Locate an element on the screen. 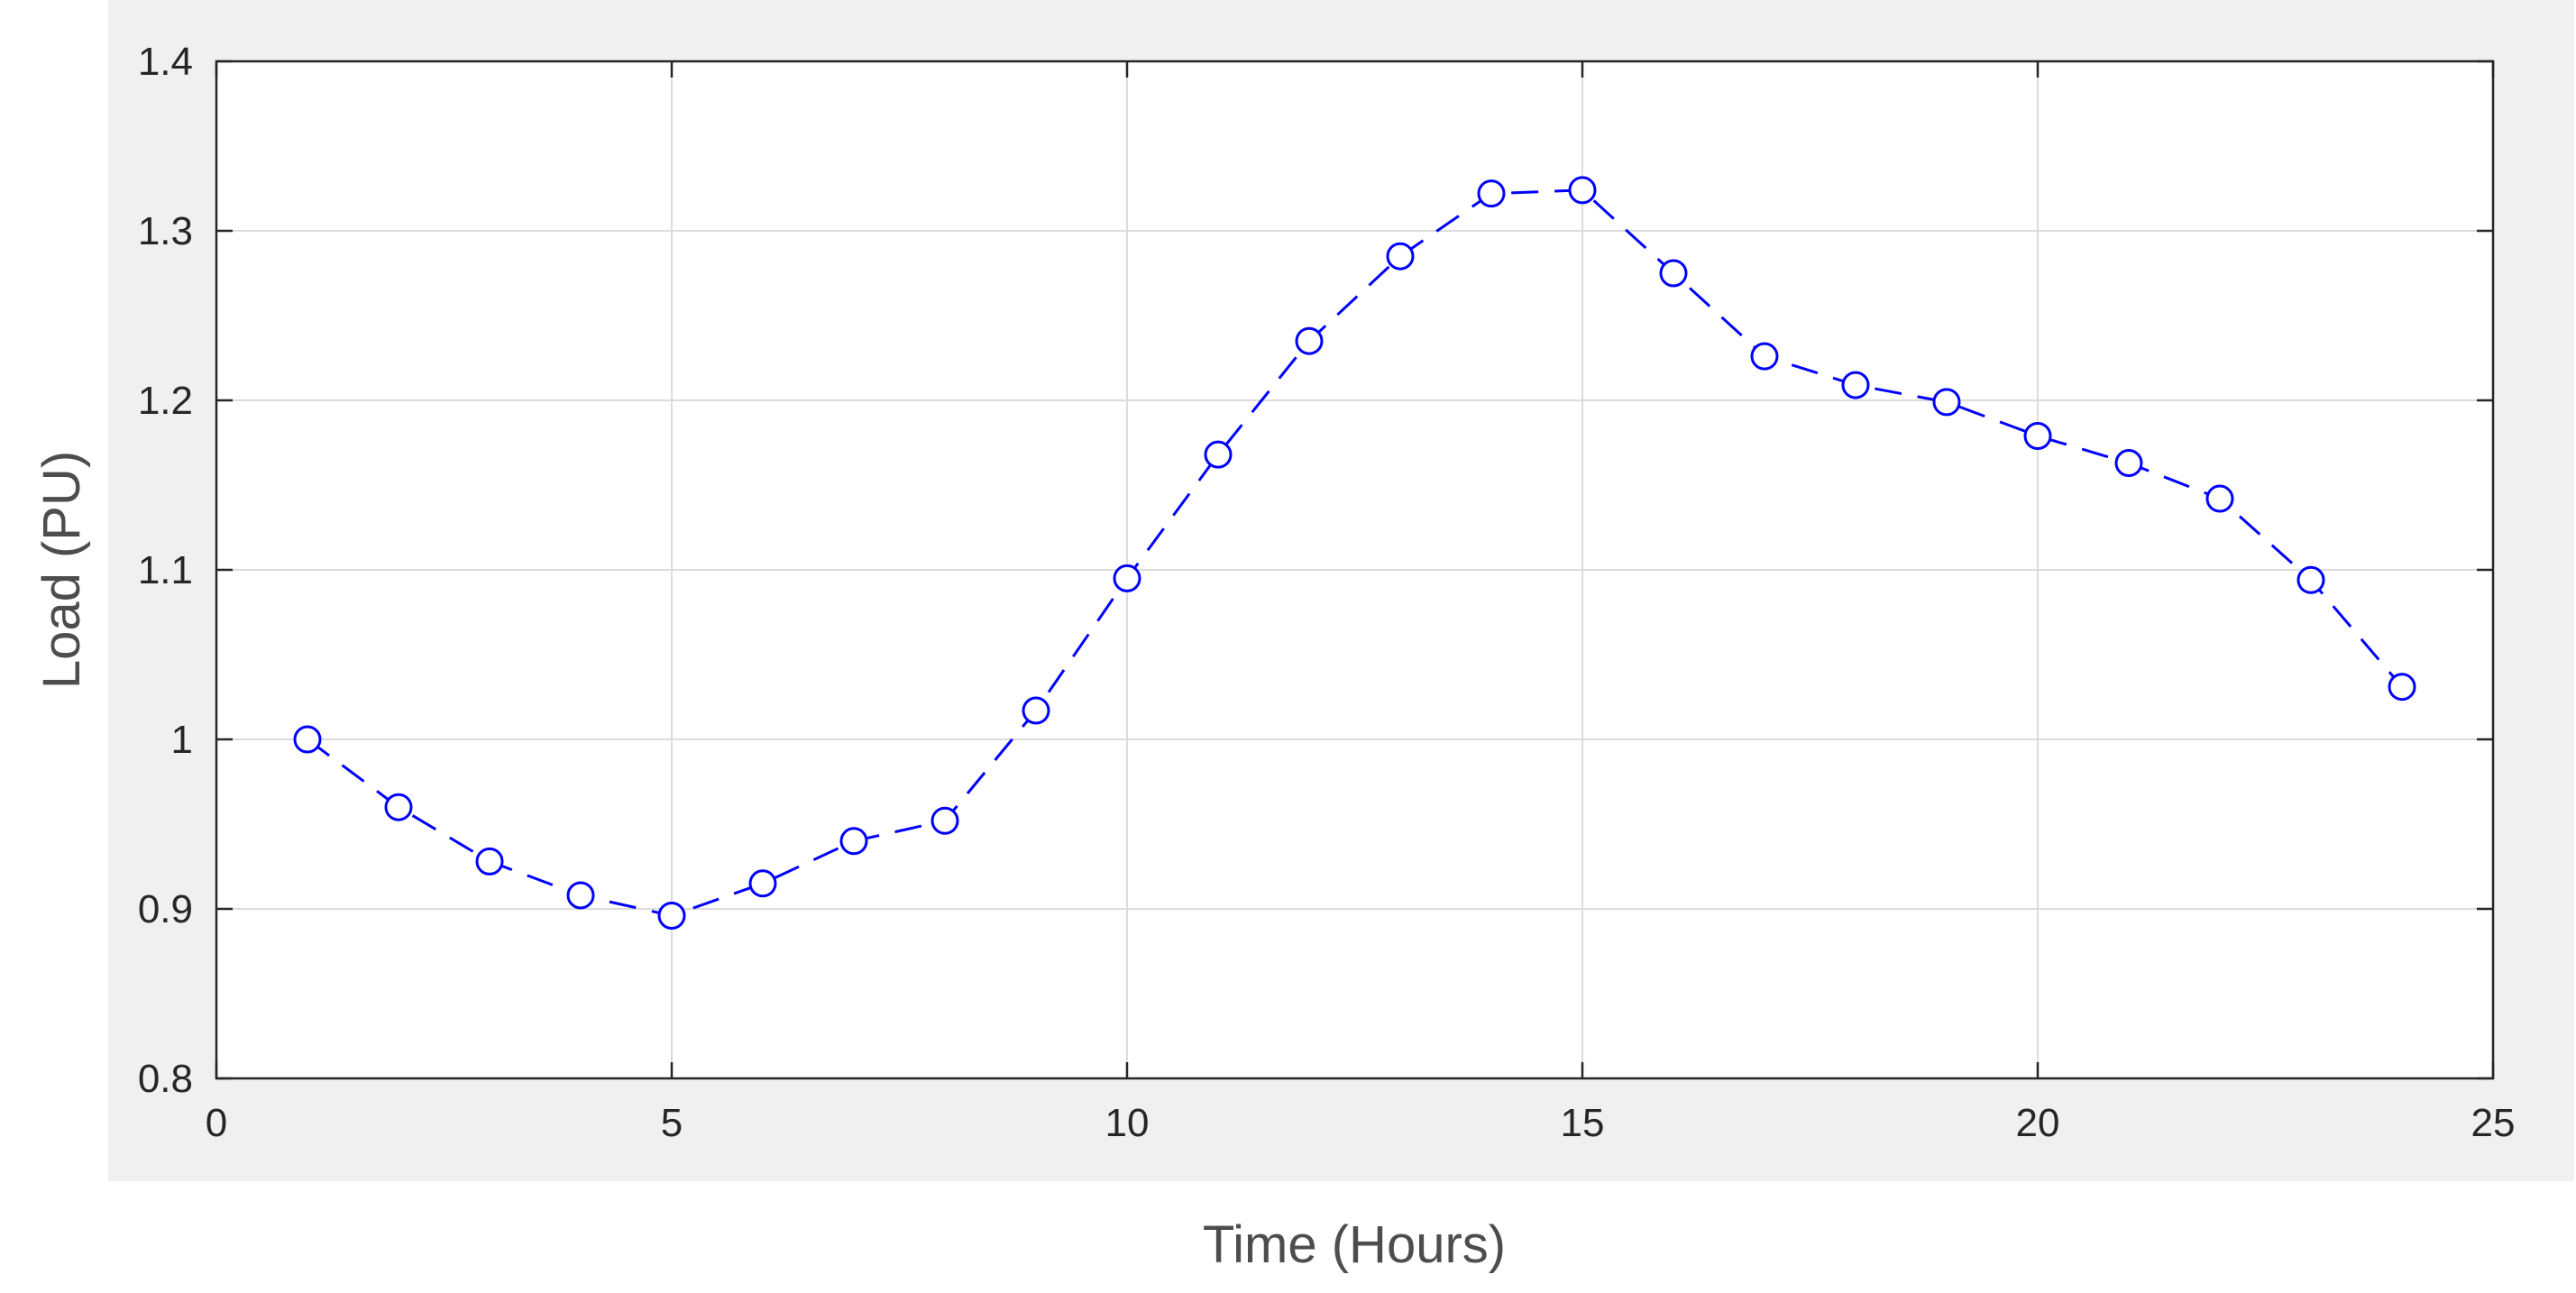 The width and height of the screenshot is (2576, 1293). y-tick-label: 1.1 is located at coordinates (165, 570).